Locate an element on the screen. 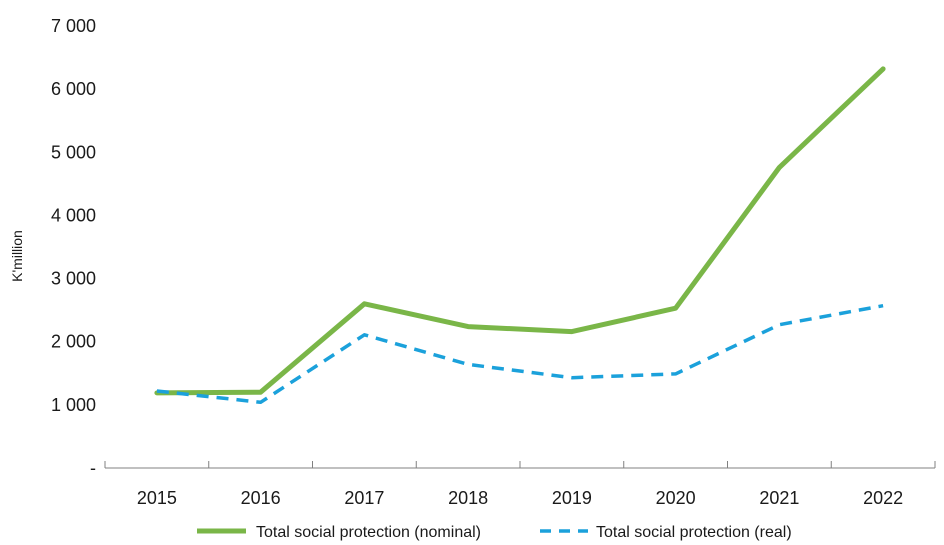 The height and width of the screenshot is (545, 944). y-tick-label: 4 000 is located at coordinates (73, 215).